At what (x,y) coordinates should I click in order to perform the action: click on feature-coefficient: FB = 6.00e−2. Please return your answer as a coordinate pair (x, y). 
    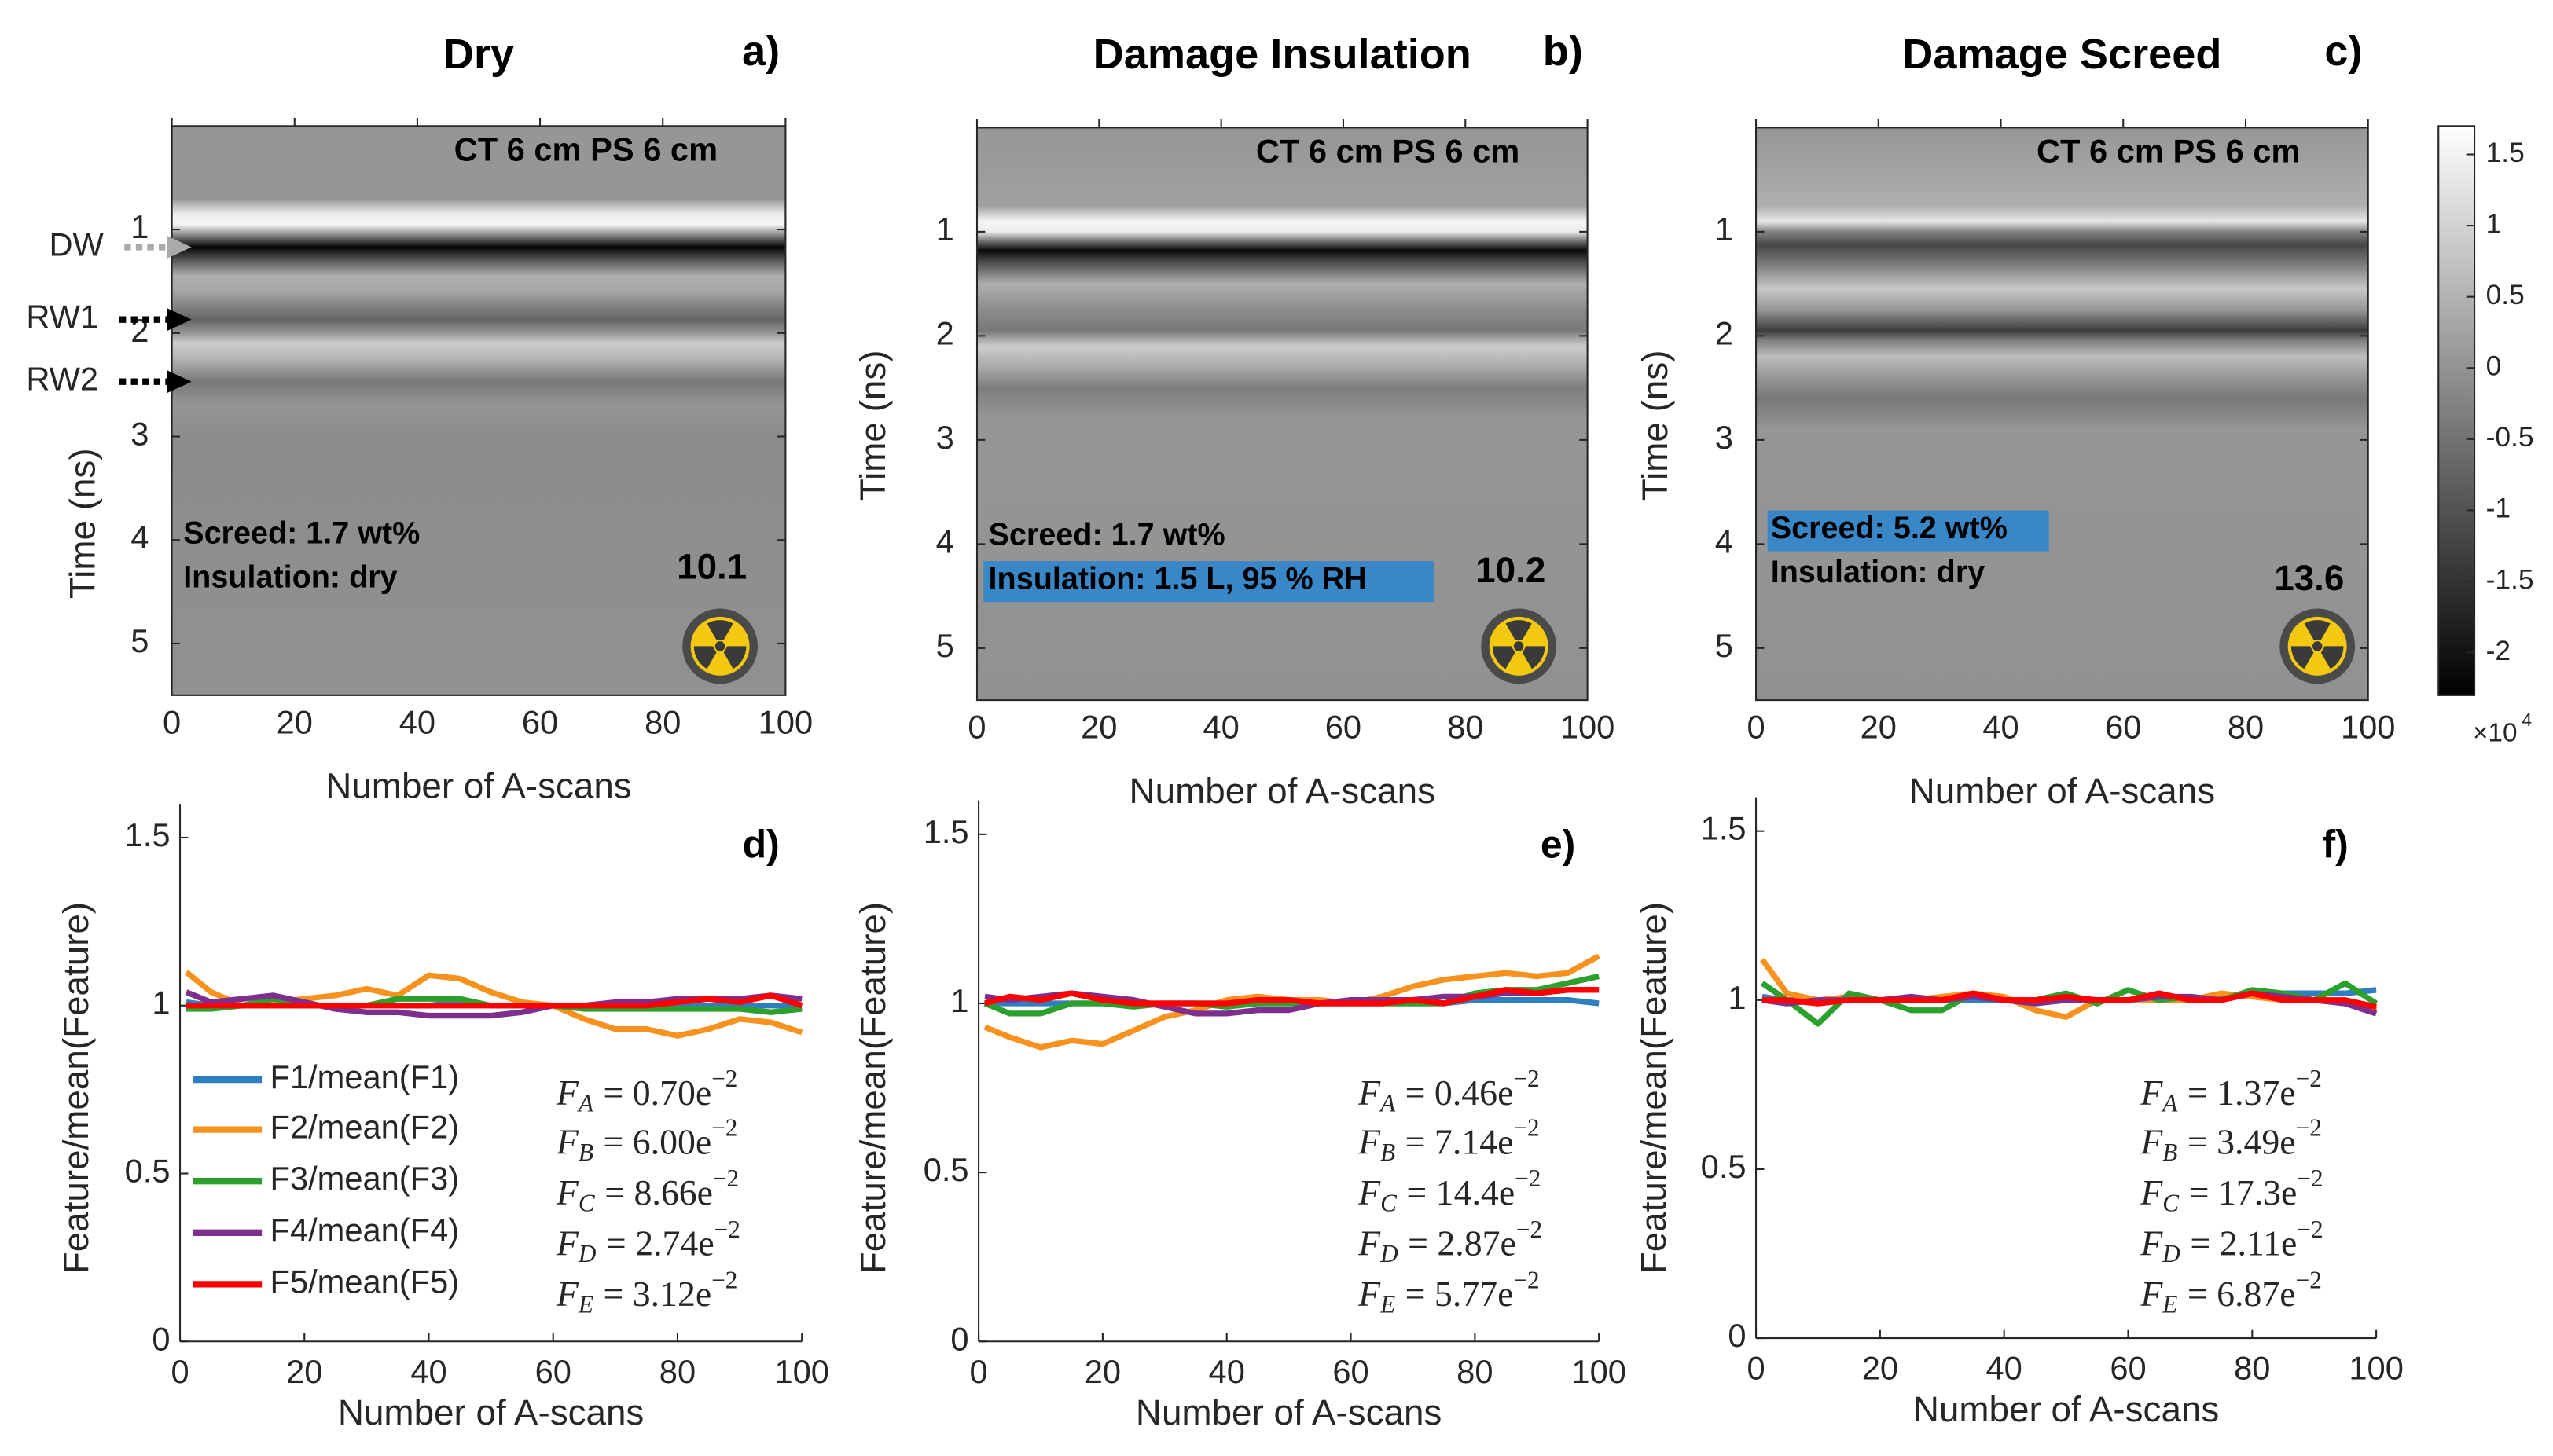
    Looking at the image, I should click on (647, 1140).